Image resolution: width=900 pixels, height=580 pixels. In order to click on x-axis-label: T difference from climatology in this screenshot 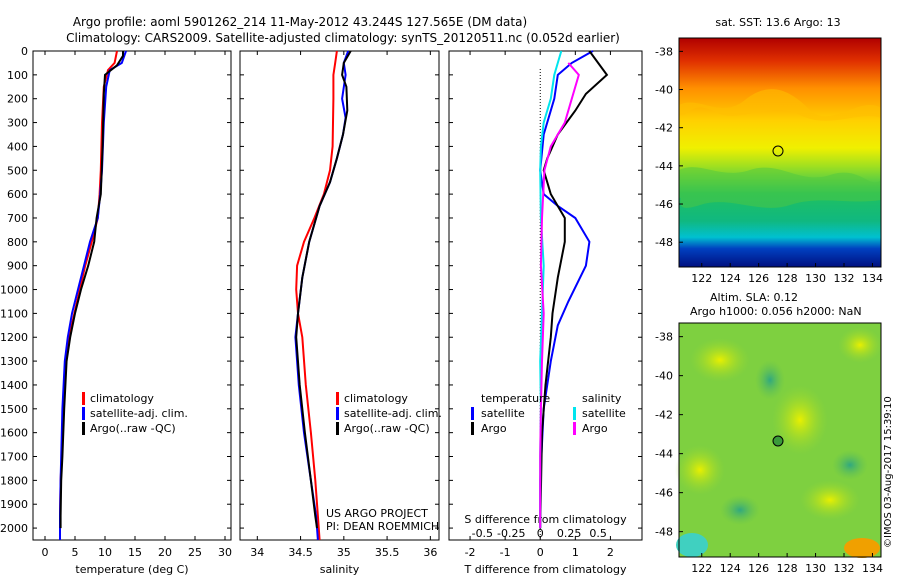, I will do `click(545, 569)`.